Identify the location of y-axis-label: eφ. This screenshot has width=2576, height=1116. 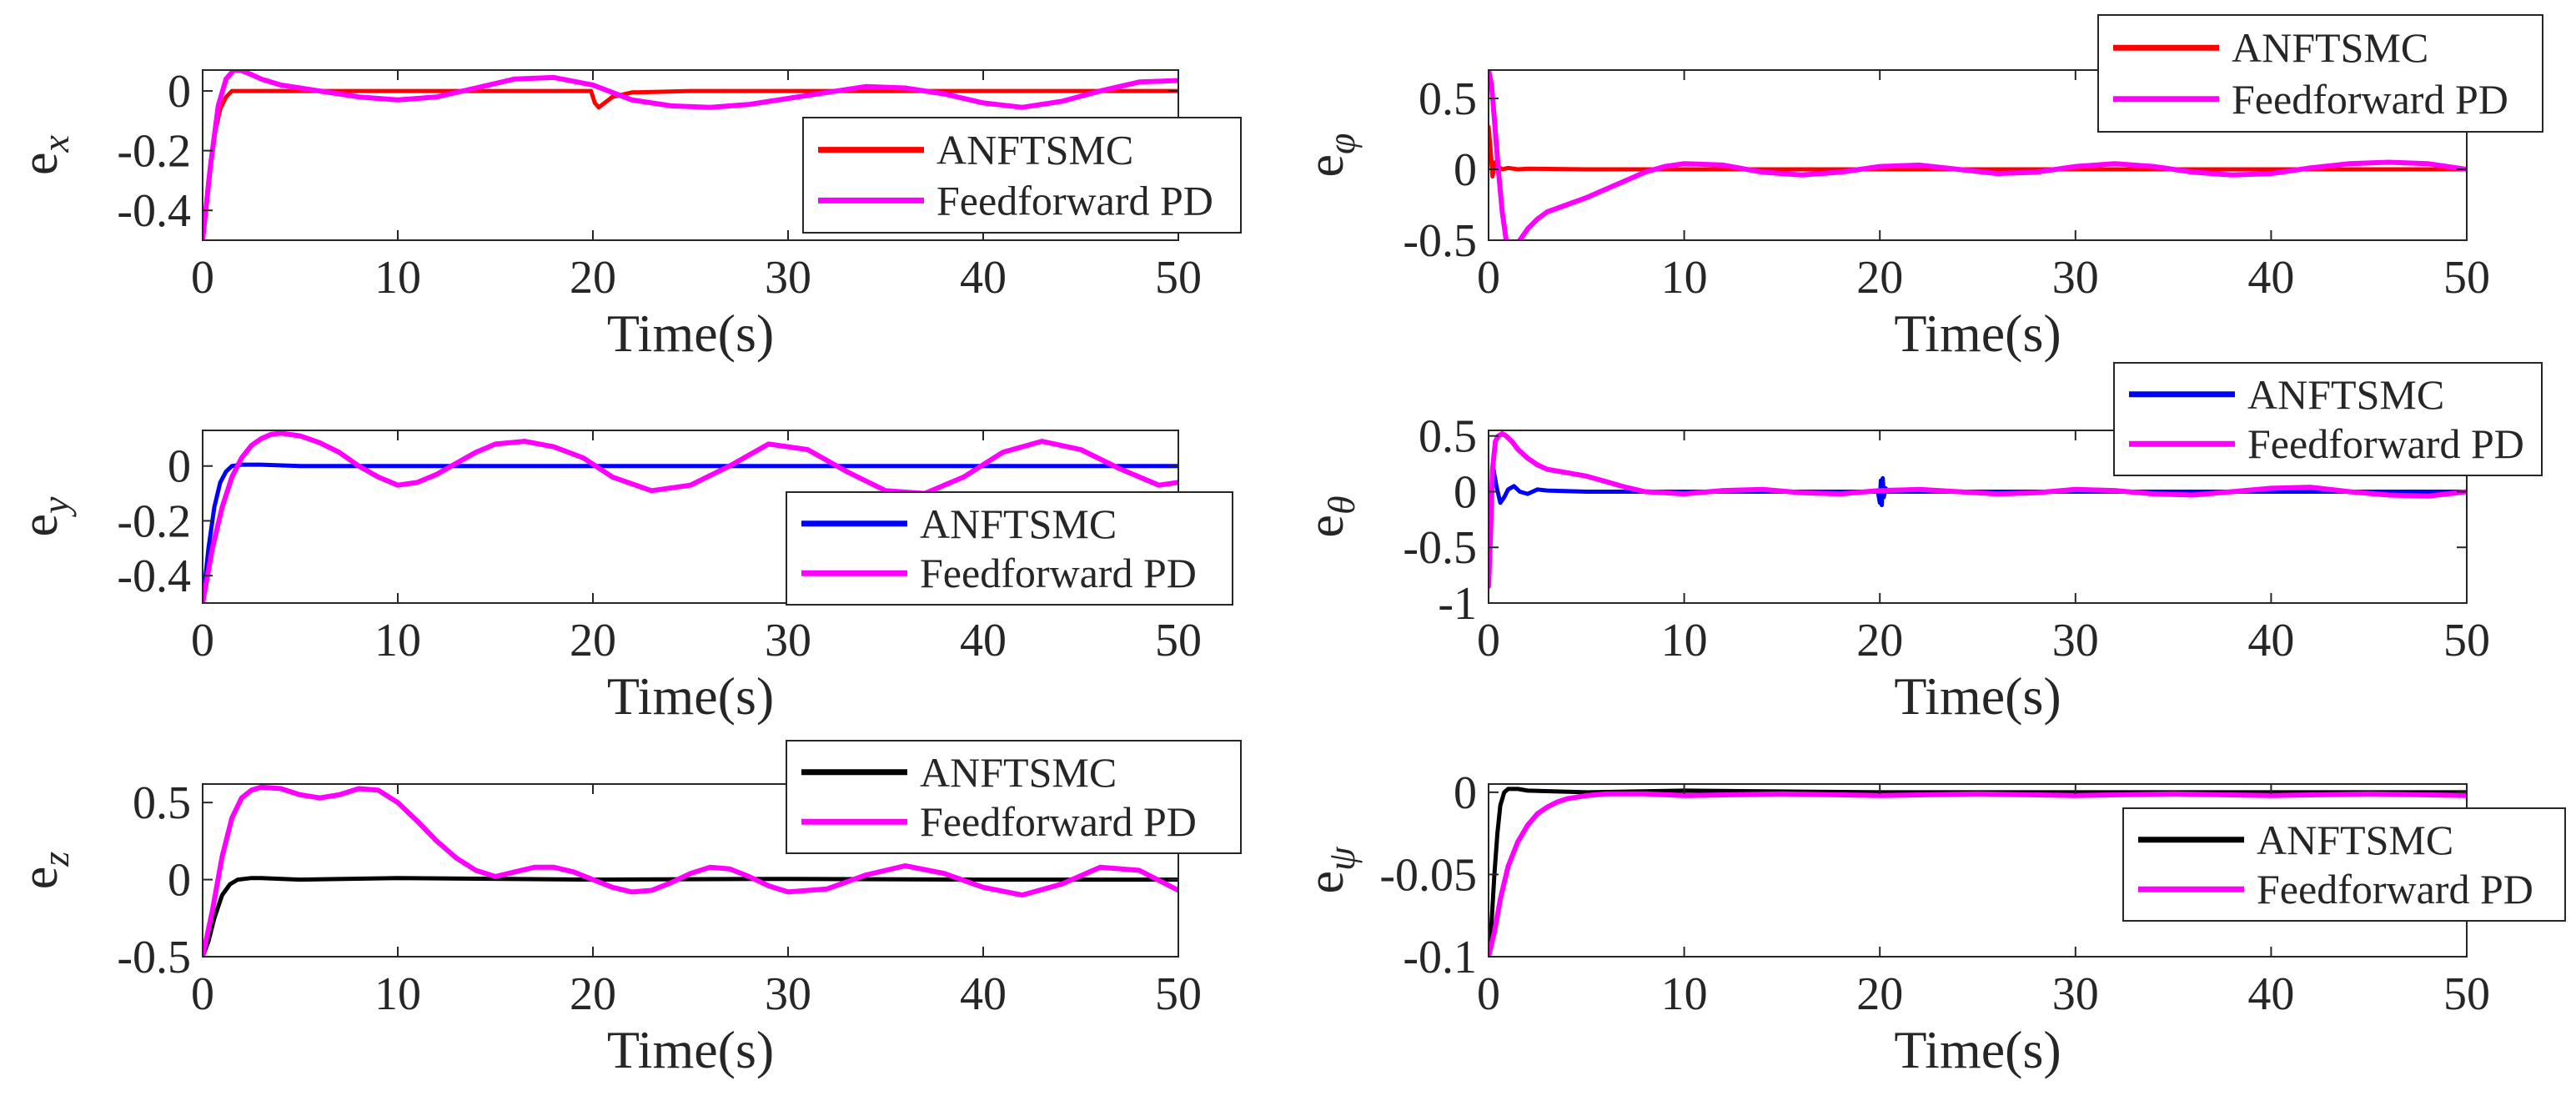
(1330, 155).